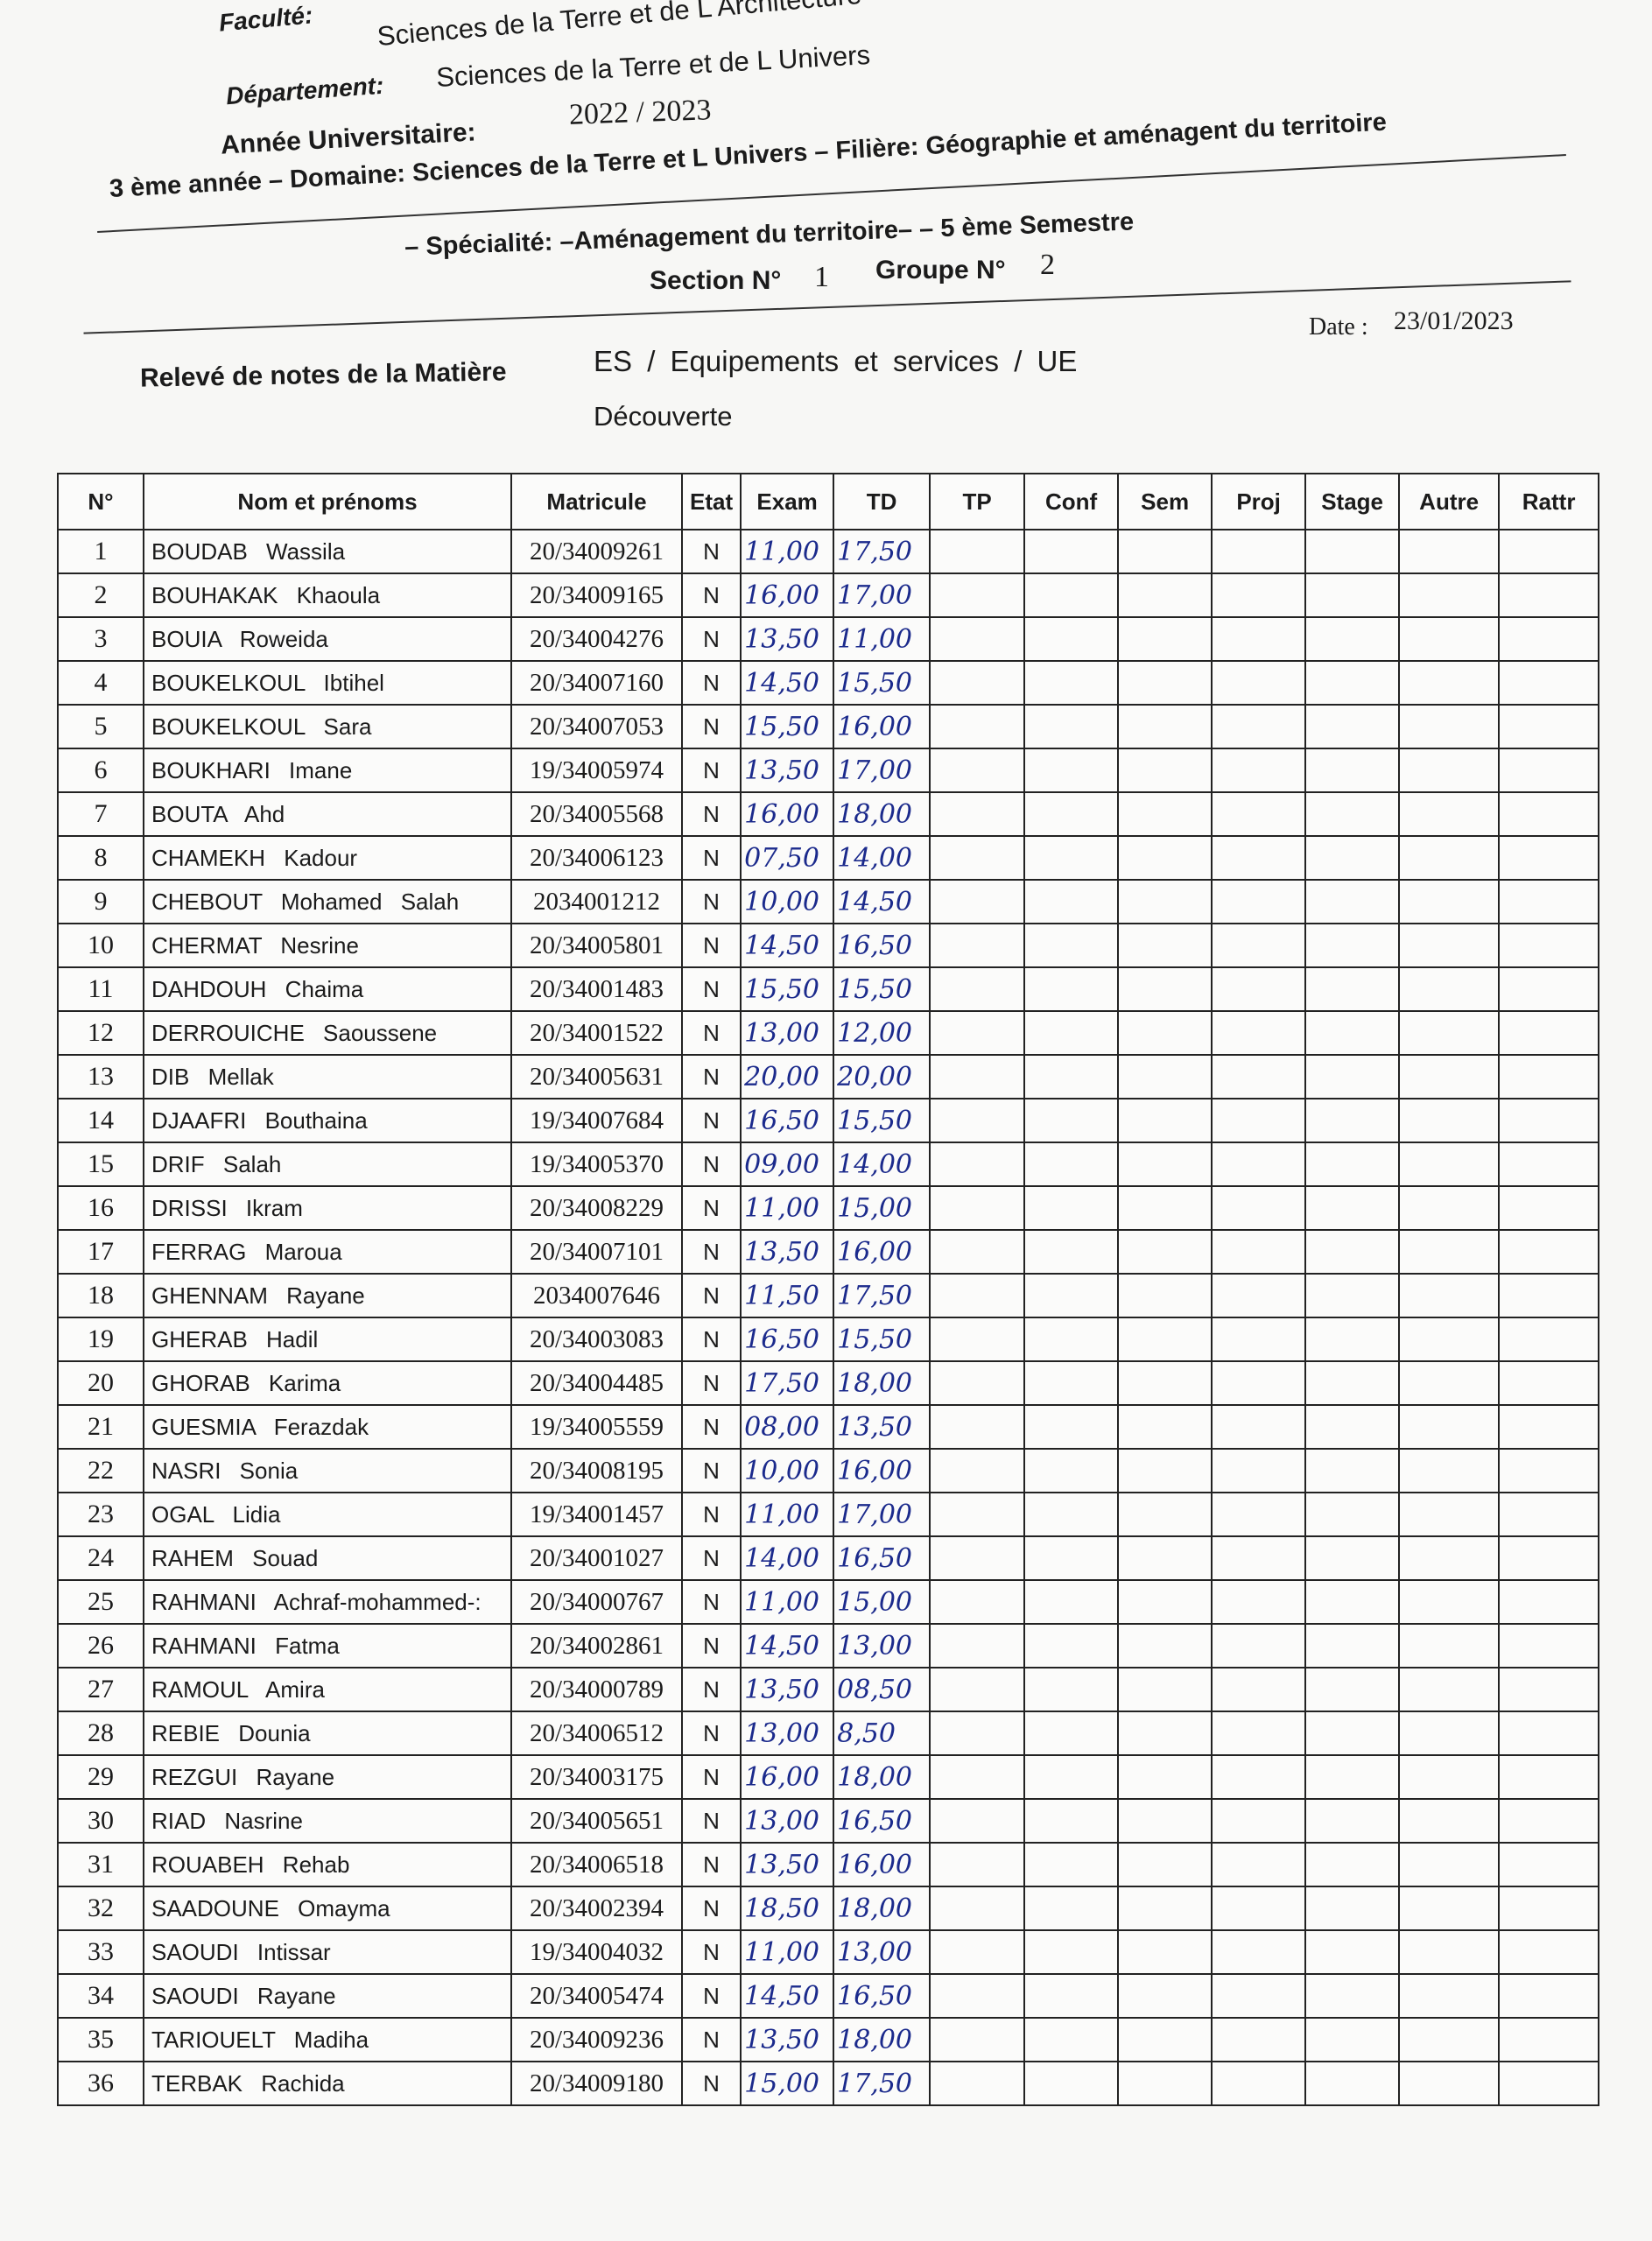  Describe the element at coordinates (327, 1777) in the screenshot. I see `cell-name: REZGUI Rayane` at that location.